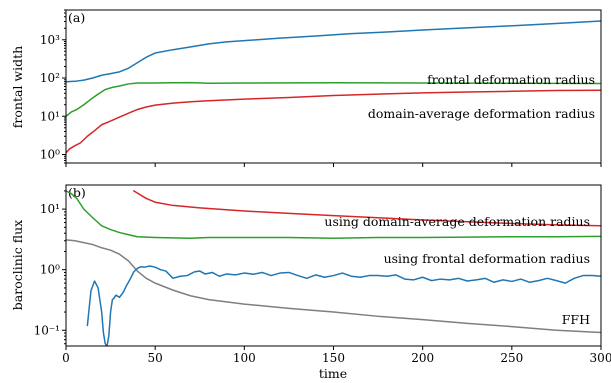 Image resolution: width=611 pixels, height=383 pixels. What do you see at coordinates (47, 330) in the screenshot?
I see `y-tick-label: 10⁻¹` at bounding box center [47, 330].